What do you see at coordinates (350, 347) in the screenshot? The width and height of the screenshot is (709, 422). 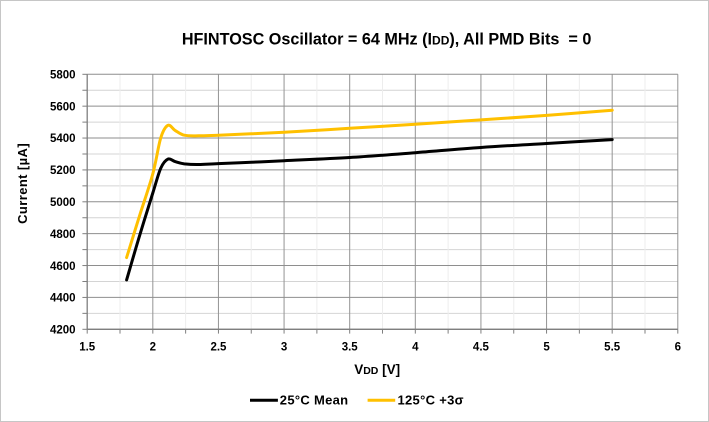 I see `svg-text: 3.5` at bounding box center [350, 347].